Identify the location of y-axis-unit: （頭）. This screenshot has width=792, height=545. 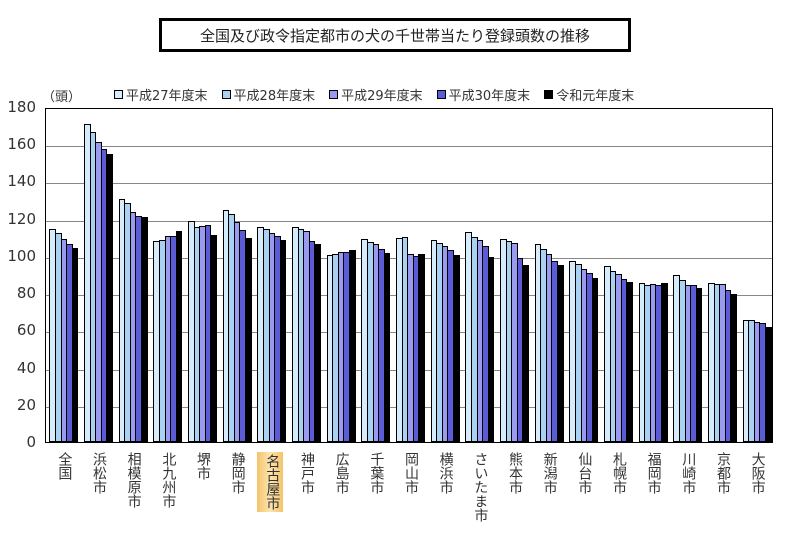
(62, 97).